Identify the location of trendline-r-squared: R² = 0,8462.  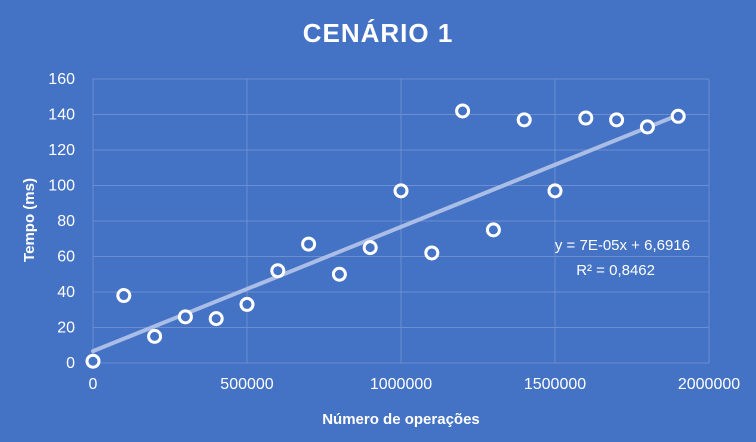
(615, 270).